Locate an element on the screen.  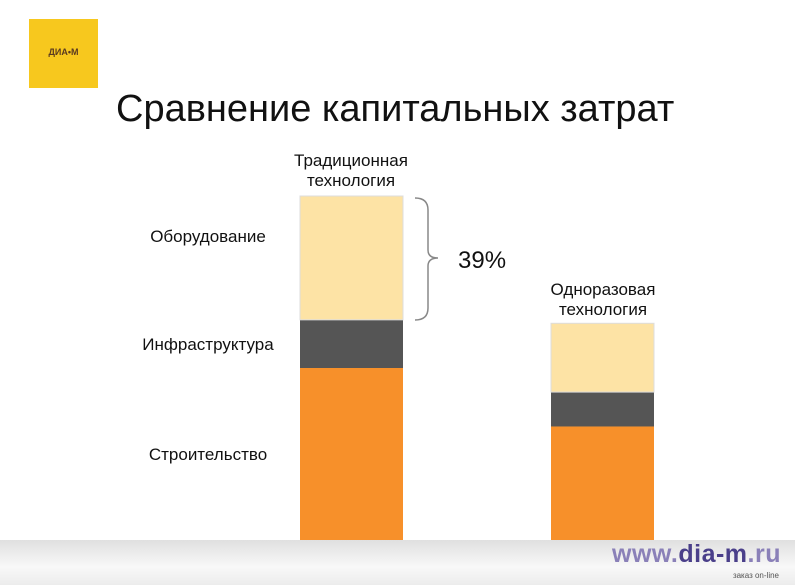
company-logo: ДИА•М is located at coordinates (63, 53).